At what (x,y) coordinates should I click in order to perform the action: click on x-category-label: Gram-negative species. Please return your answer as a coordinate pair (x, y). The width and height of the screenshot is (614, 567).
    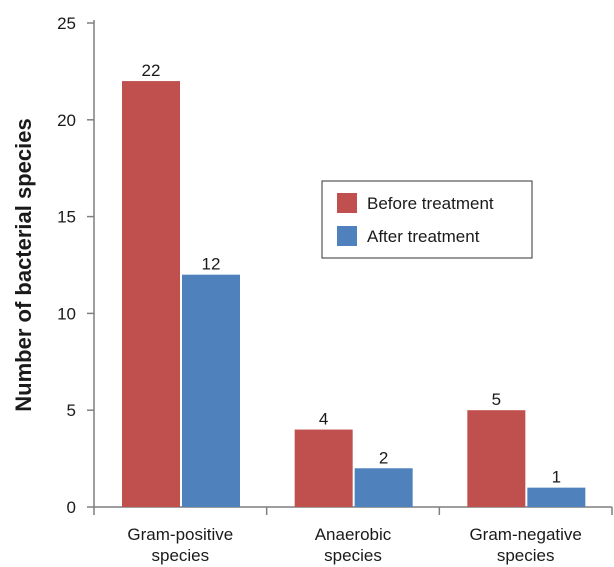
    Looking at the image, I should click on (525, 545).